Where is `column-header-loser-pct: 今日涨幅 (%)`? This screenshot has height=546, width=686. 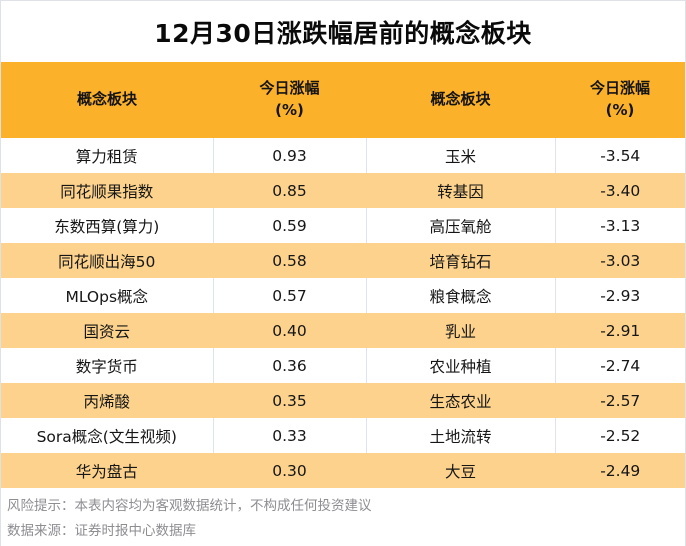 column-header-loser-pct: 今日涨幅 (%) is located at coordinates (620, 100).